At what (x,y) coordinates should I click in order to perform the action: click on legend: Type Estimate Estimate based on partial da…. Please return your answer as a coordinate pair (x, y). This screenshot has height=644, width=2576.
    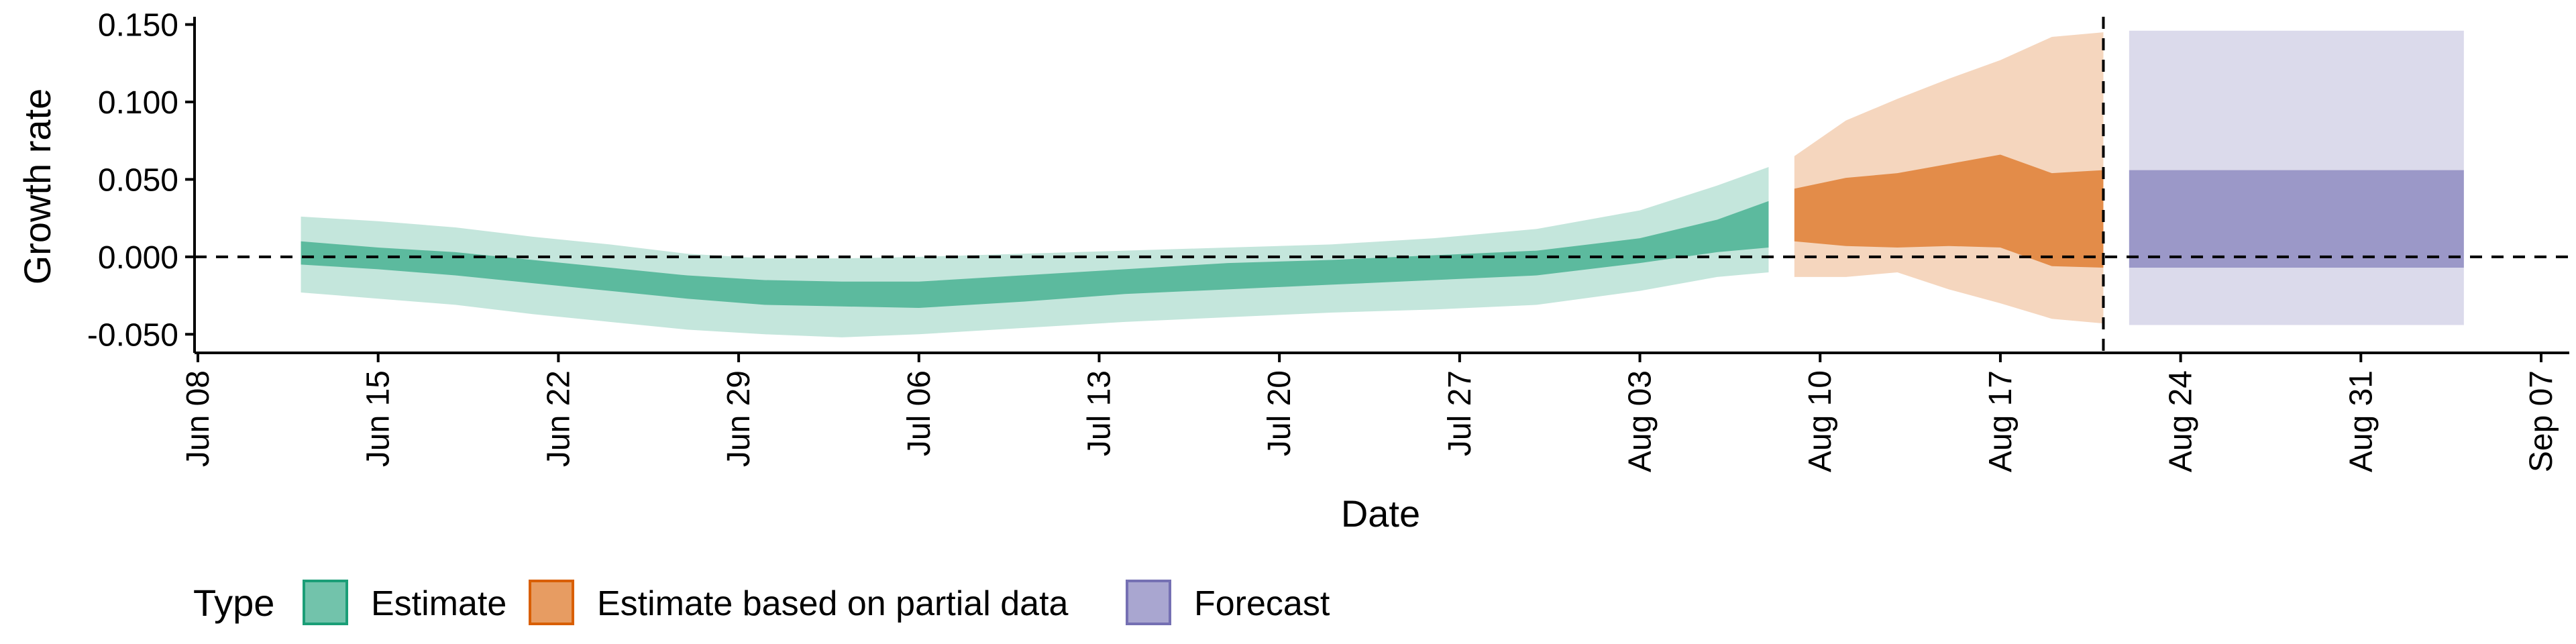
    Looking at the image, I should click on (761, 602).